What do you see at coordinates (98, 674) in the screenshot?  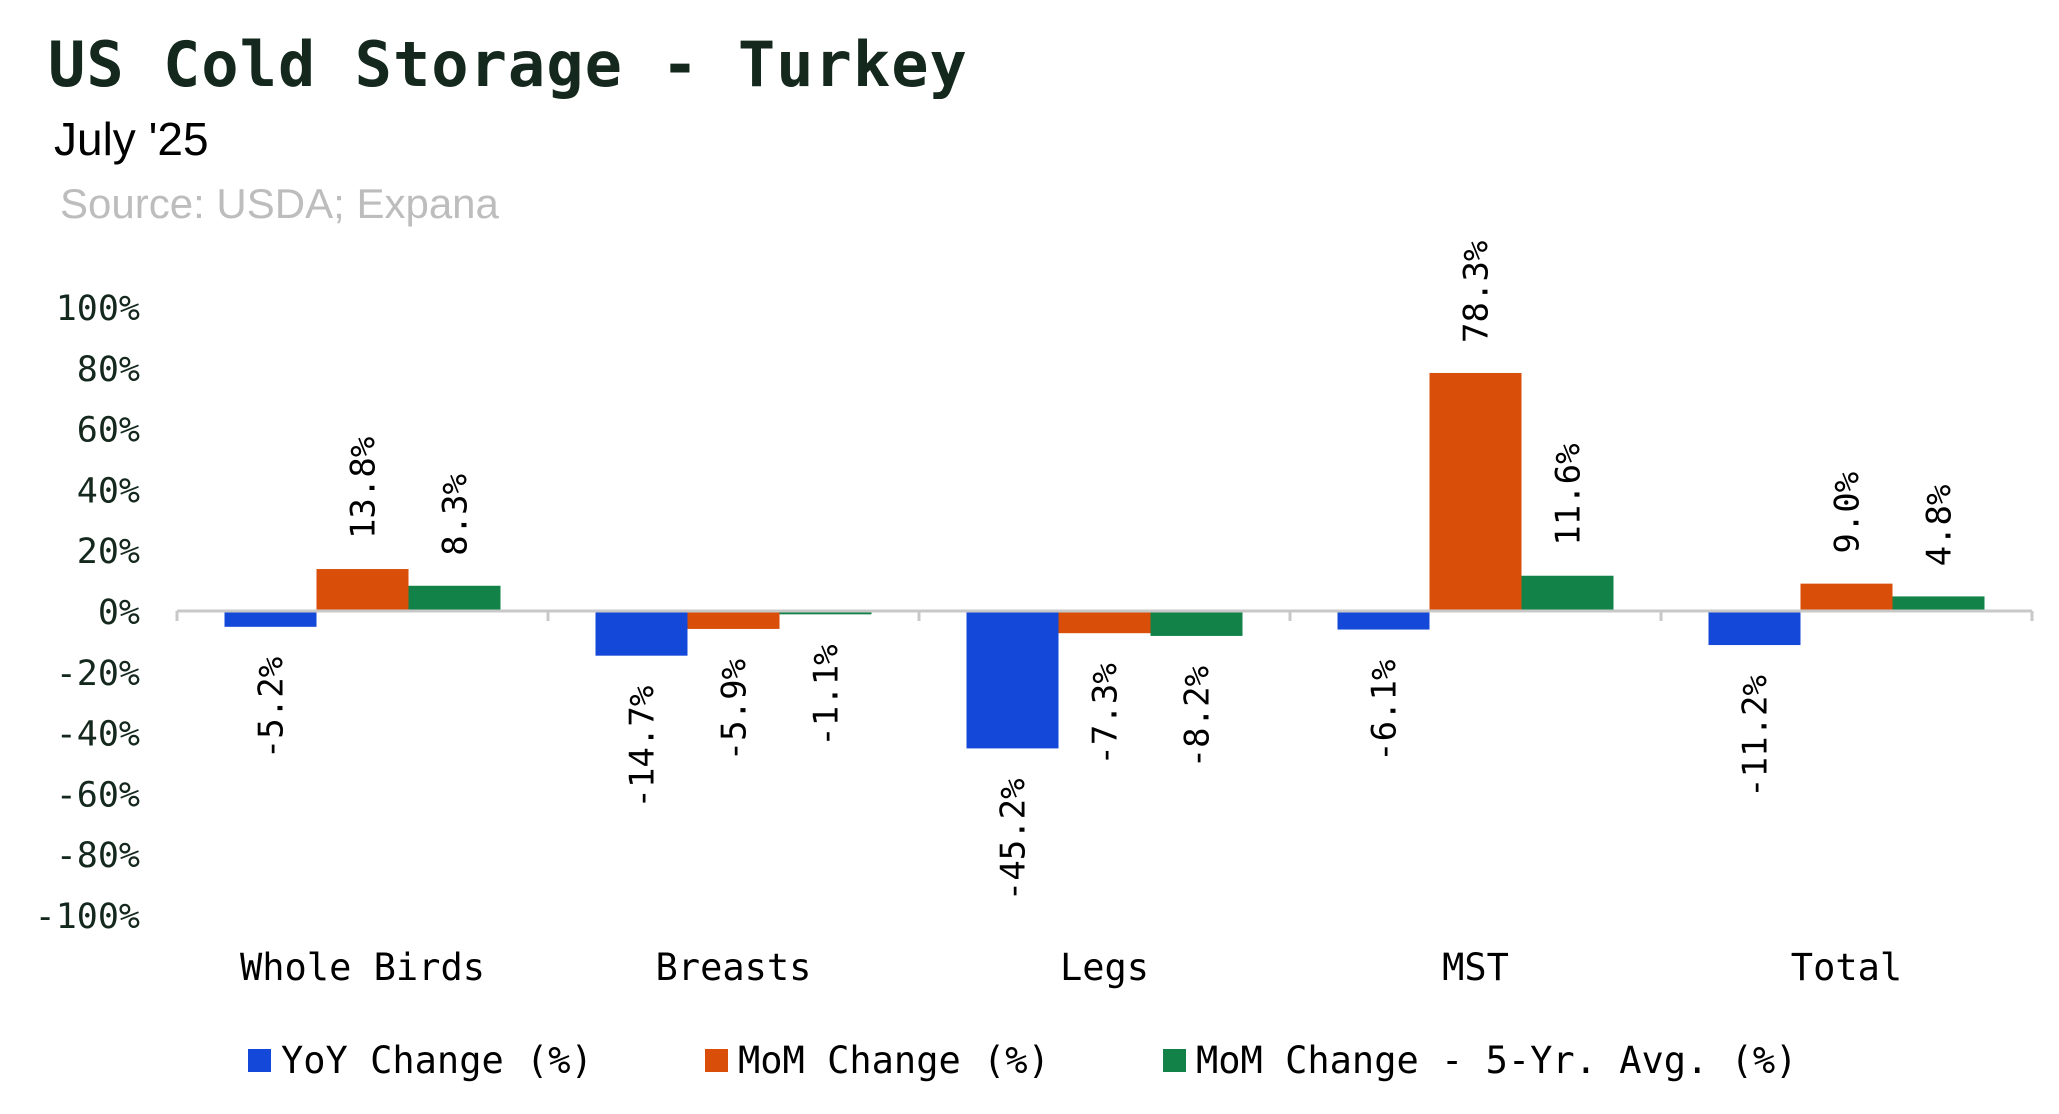 I see `y-tick-label: -20%` at bounding box center [98, 674].